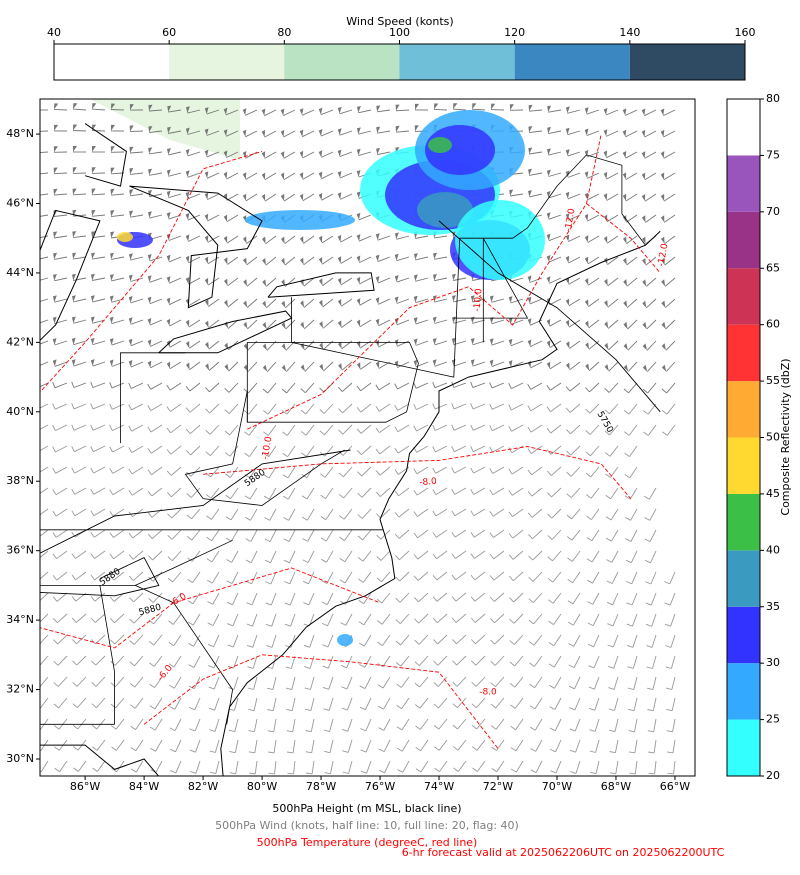 Image resolution: width=800 pixels, height=875 pixels. I want to click on x-tick-label: 80°W, so click(262, 786).